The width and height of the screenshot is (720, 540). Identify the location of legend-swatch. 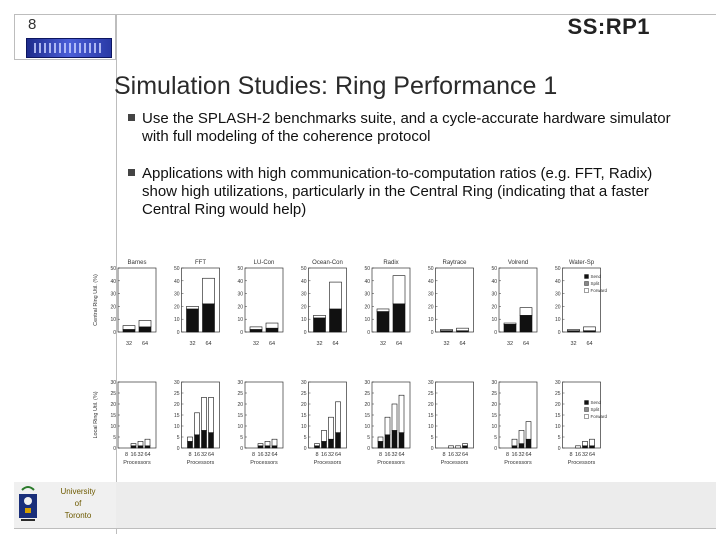
(586, 283).